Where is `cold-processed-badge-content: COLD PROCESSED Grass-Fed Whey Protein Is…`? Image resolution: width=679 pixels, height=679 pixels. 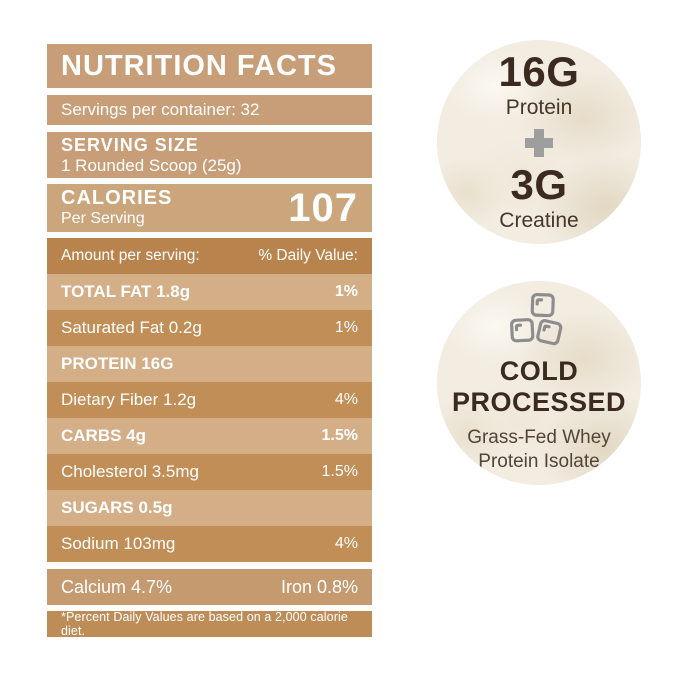
cold-processed-badge-content: COLD PROCESSED Grass-Fed Whey Protein Is… is located at coordinates (539, 383).